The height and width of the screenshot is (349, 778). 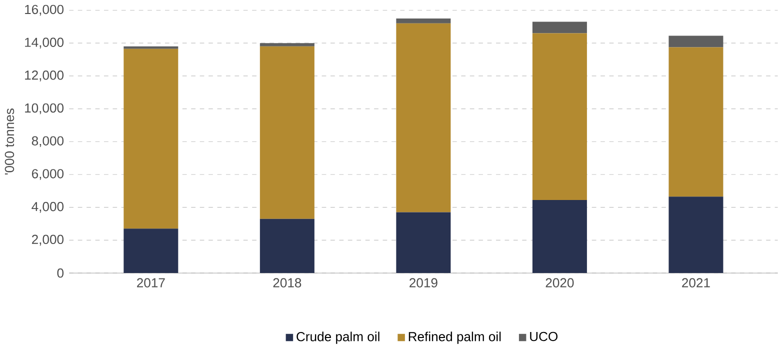 I want to click on legend-label: Crude palm oil, so click(x=338, y=338).